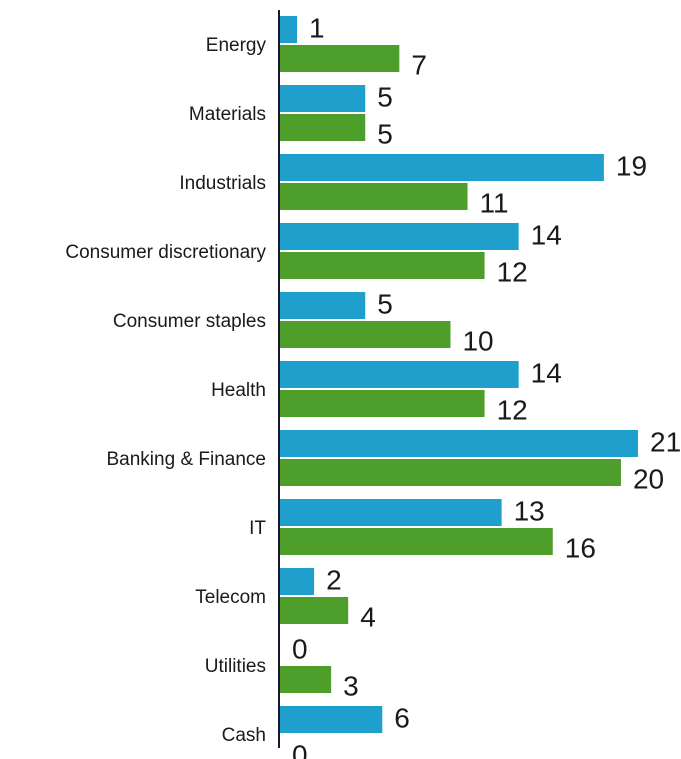 The height and width of the screenshot is (759, 681). What do you see at coordinates (235, 666) in the screenshot?
I see `category-label-utilities: Utilities` at bounding box center [235, 666].